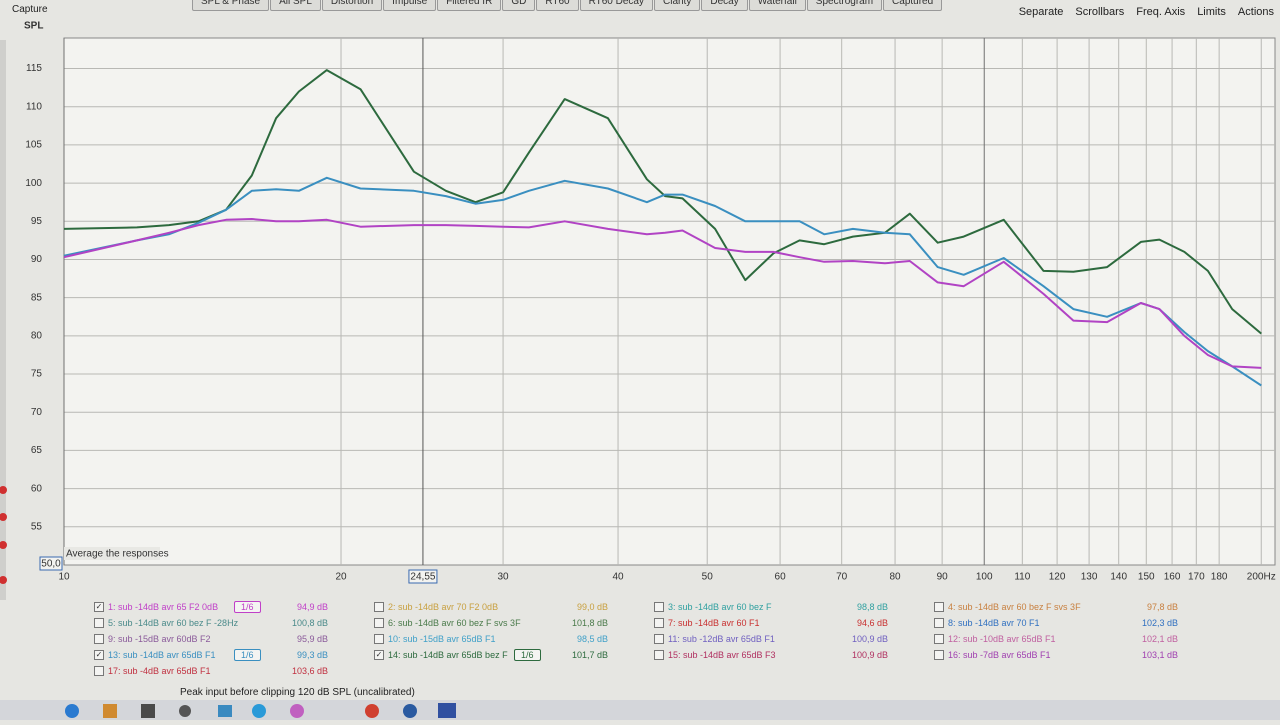 Image resolution: width=1280 pixels, height=725 pixels. Describe the element at coordinates (159, 639) in the screenshot. I see `measurement-label: 9: sub -15dB avr 60dB F2` at that location.